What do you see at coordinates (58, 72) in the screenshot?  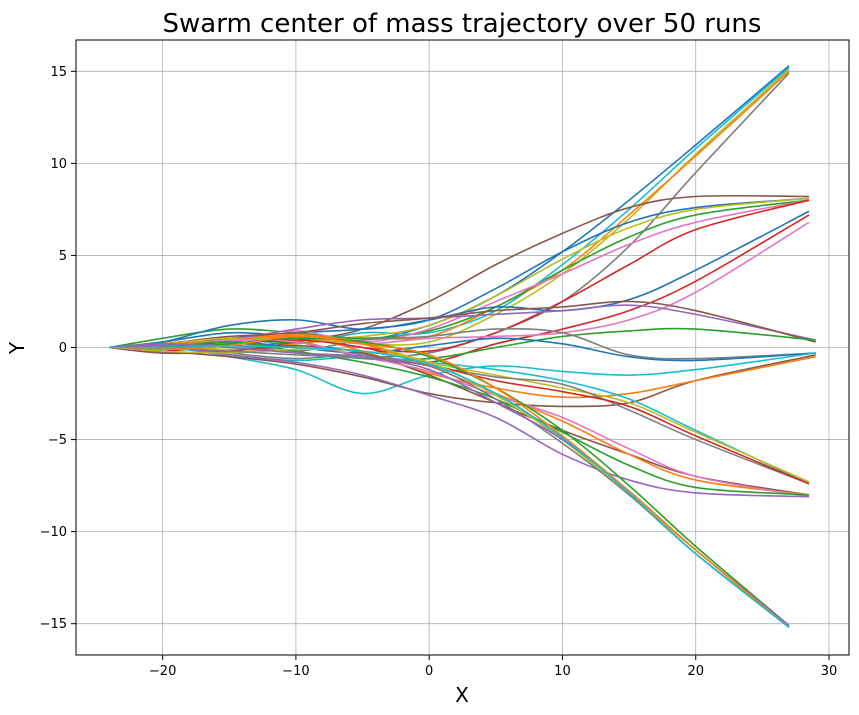 I see `y-tick-label: 15` at bounding box center [58, 72].